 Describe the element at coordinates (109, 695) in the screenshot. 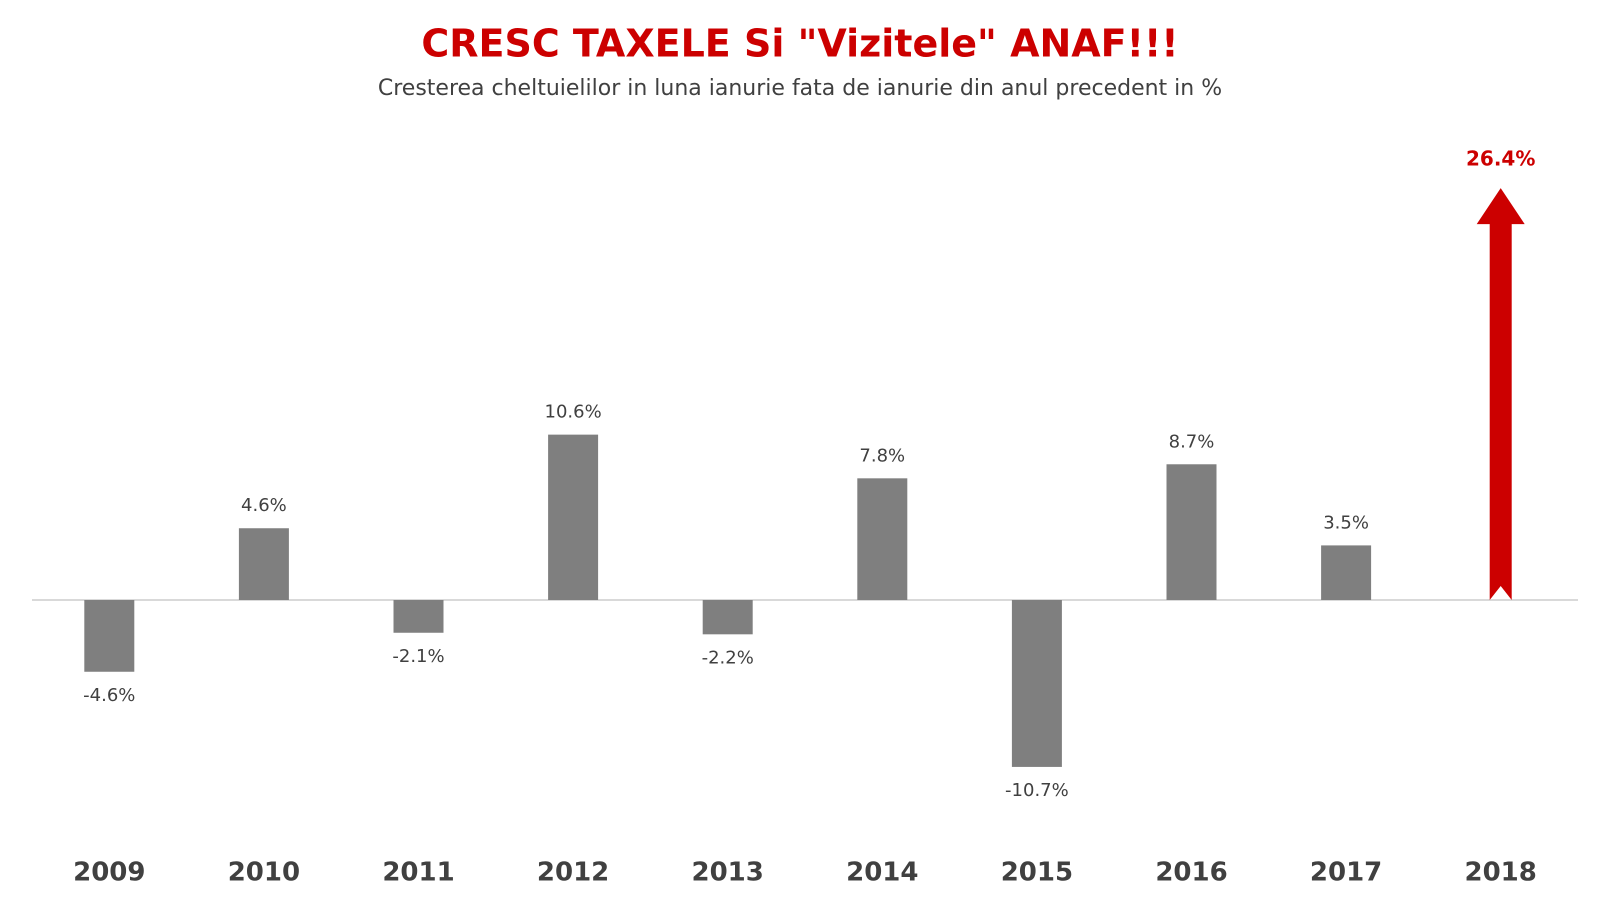

I see `value-label: -4.6%` at that location.